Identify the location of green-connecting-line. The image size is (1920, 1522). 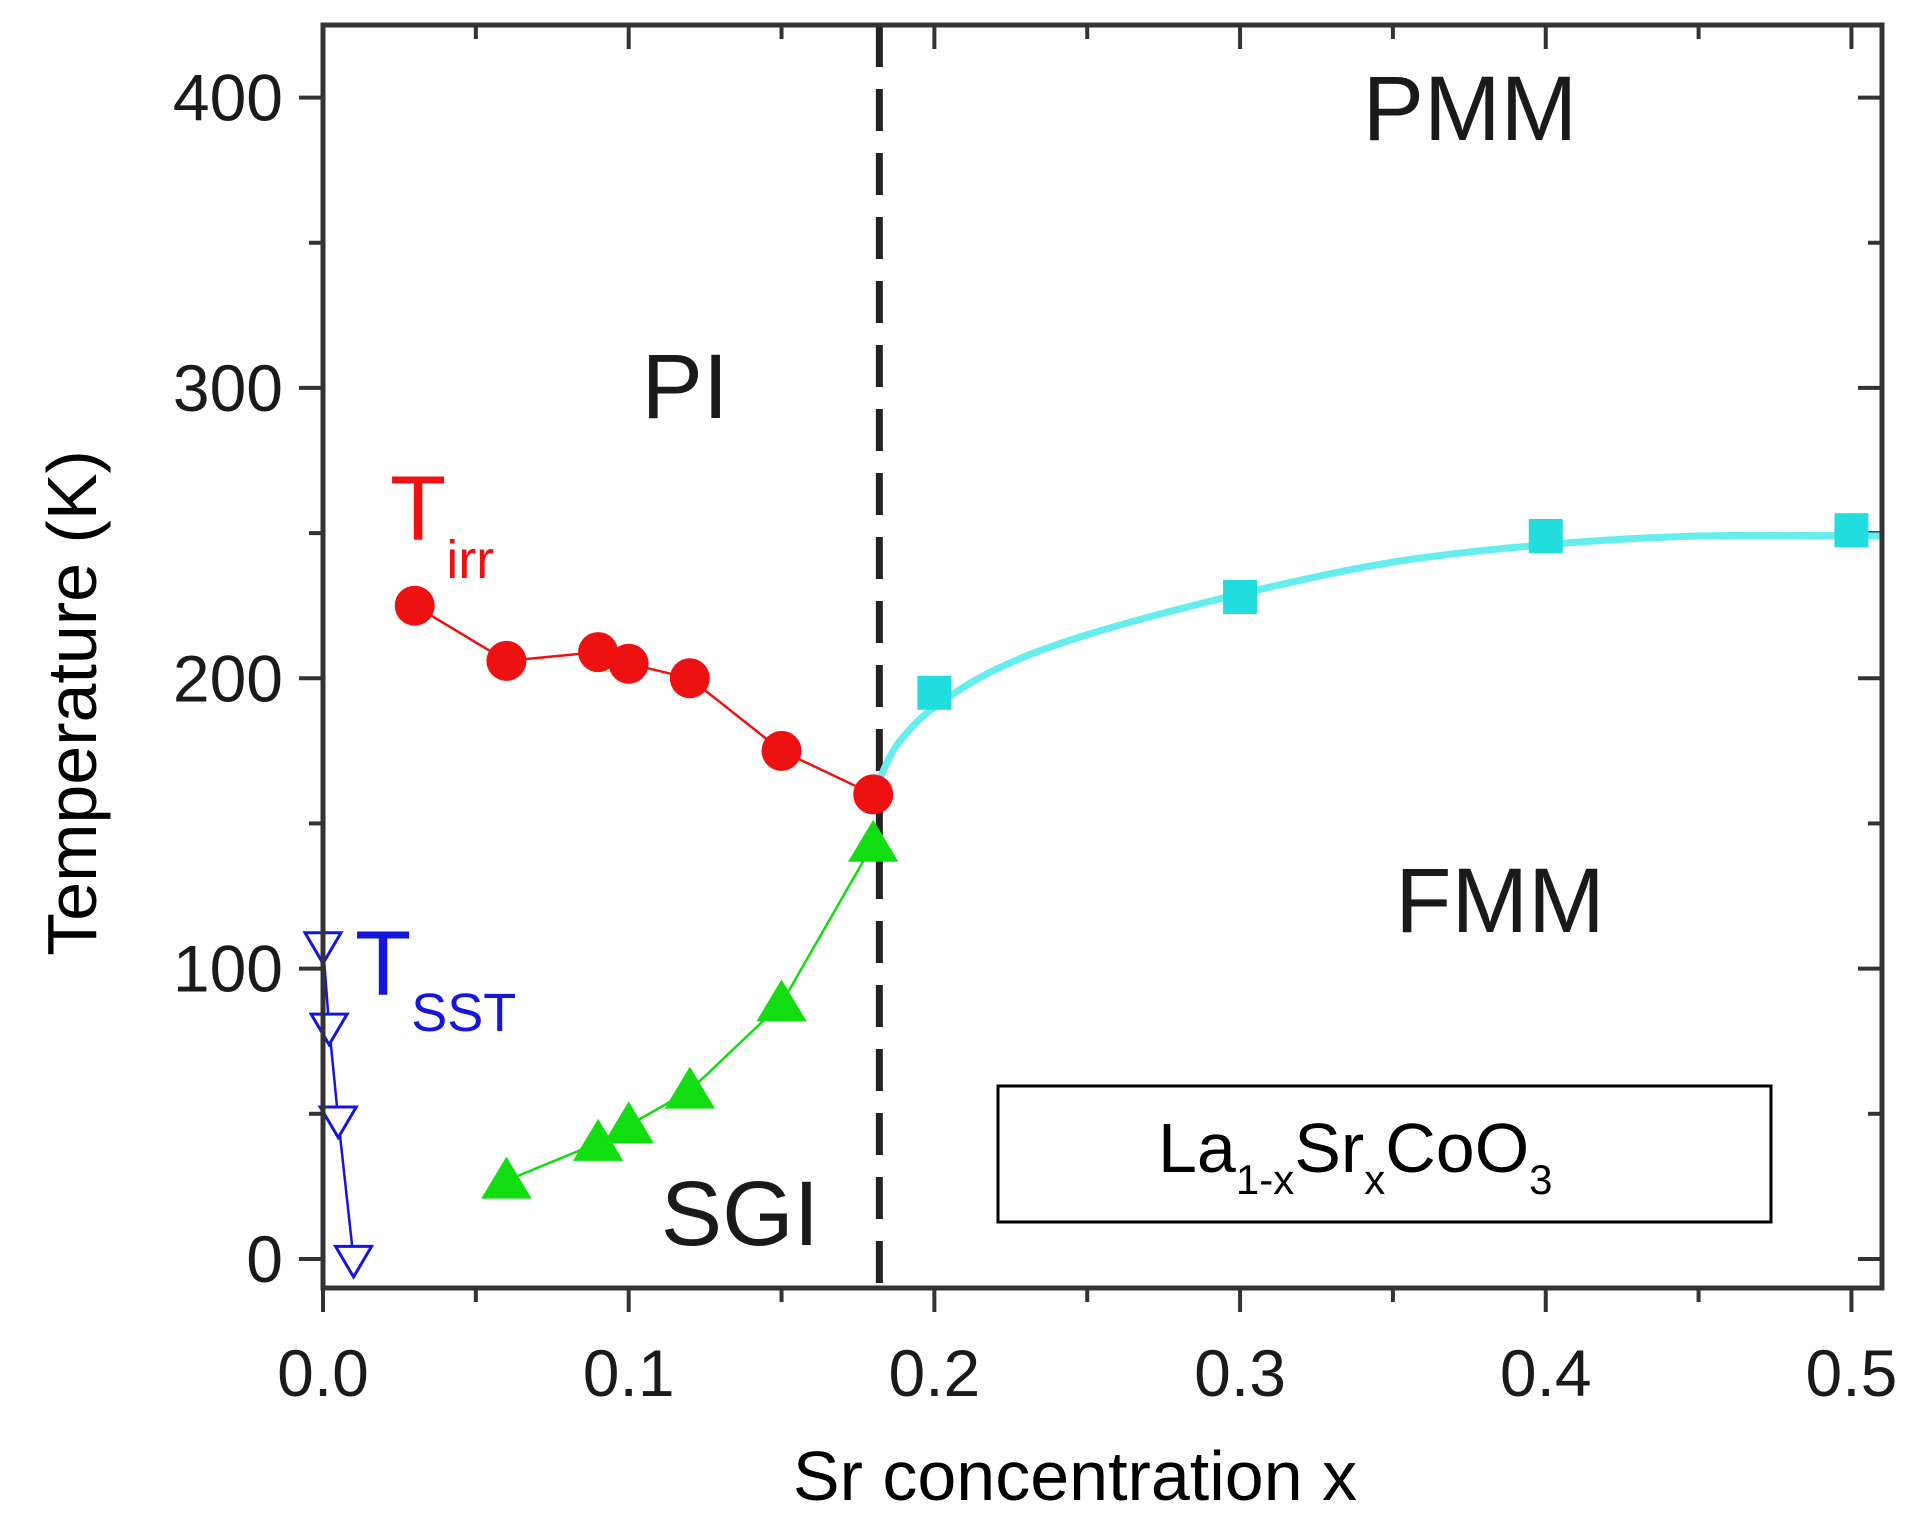
(690, 1012).